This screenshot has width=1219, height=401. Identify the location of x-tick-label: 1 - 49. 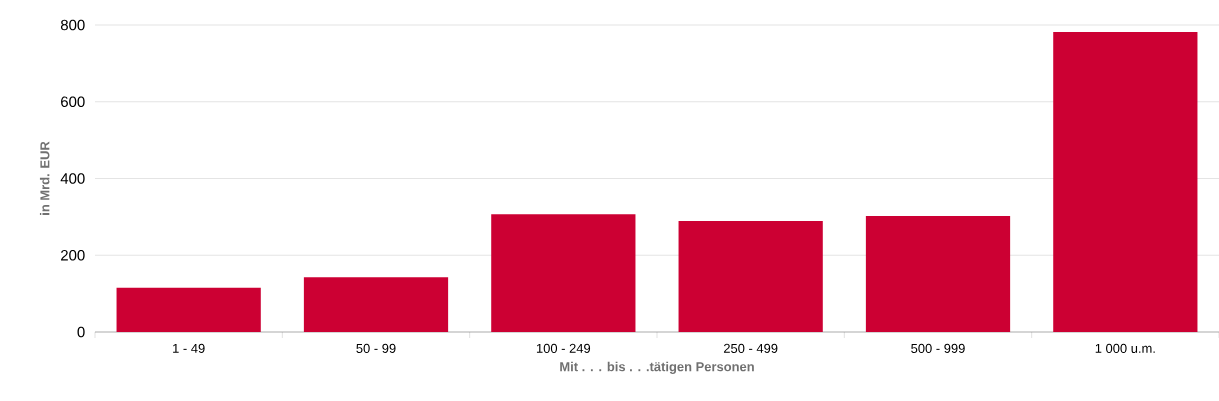
(189, 348).